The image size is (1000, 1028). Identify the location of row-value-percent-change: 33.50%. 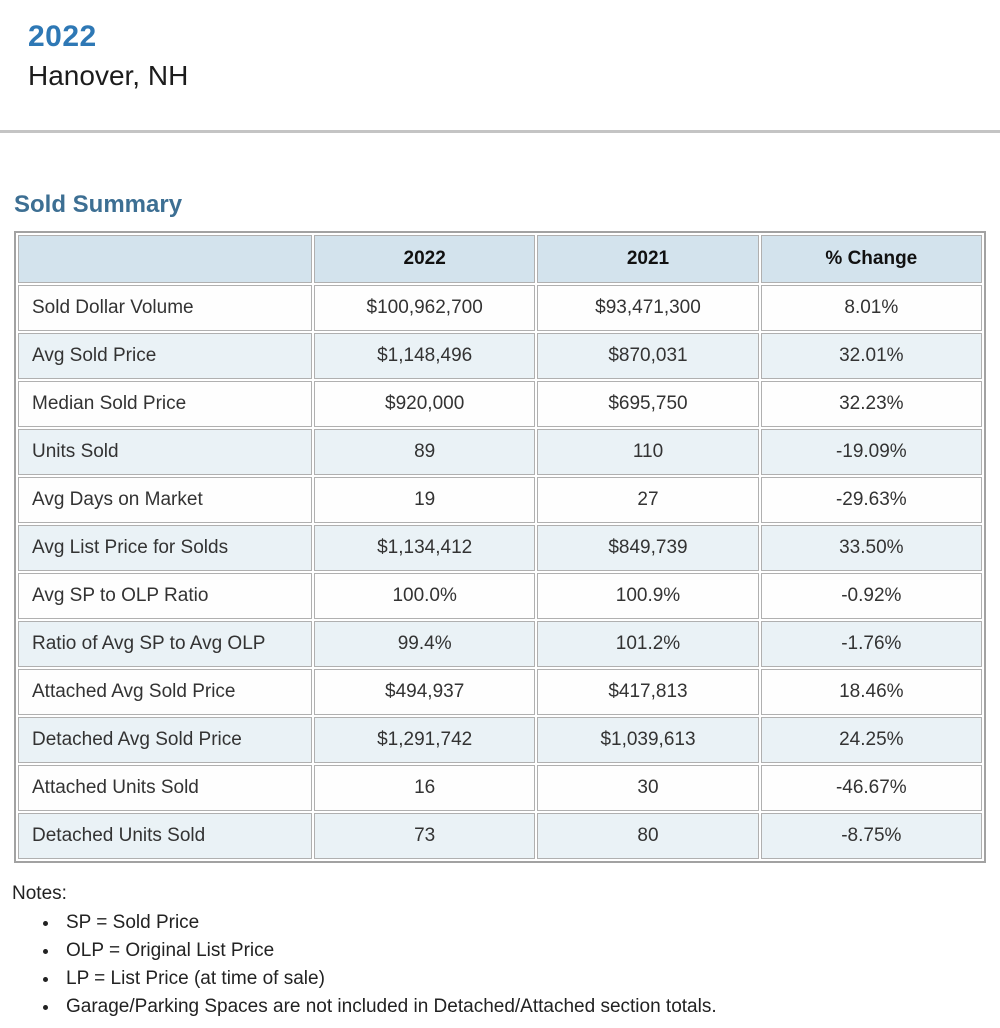
(871, 547).